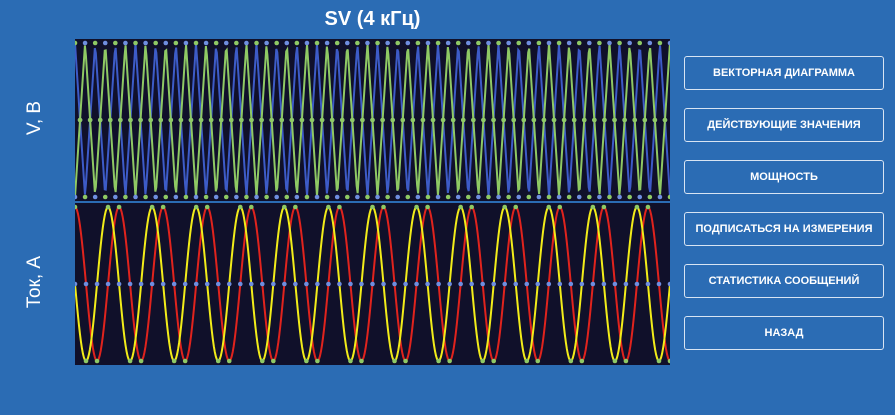  What do you see at coordinates (784, 281) in the screenshot?
I see `message-statistics-button: СТАТИСТИКА СООБЩЕНИЙ` at bounding box center [784, 281].